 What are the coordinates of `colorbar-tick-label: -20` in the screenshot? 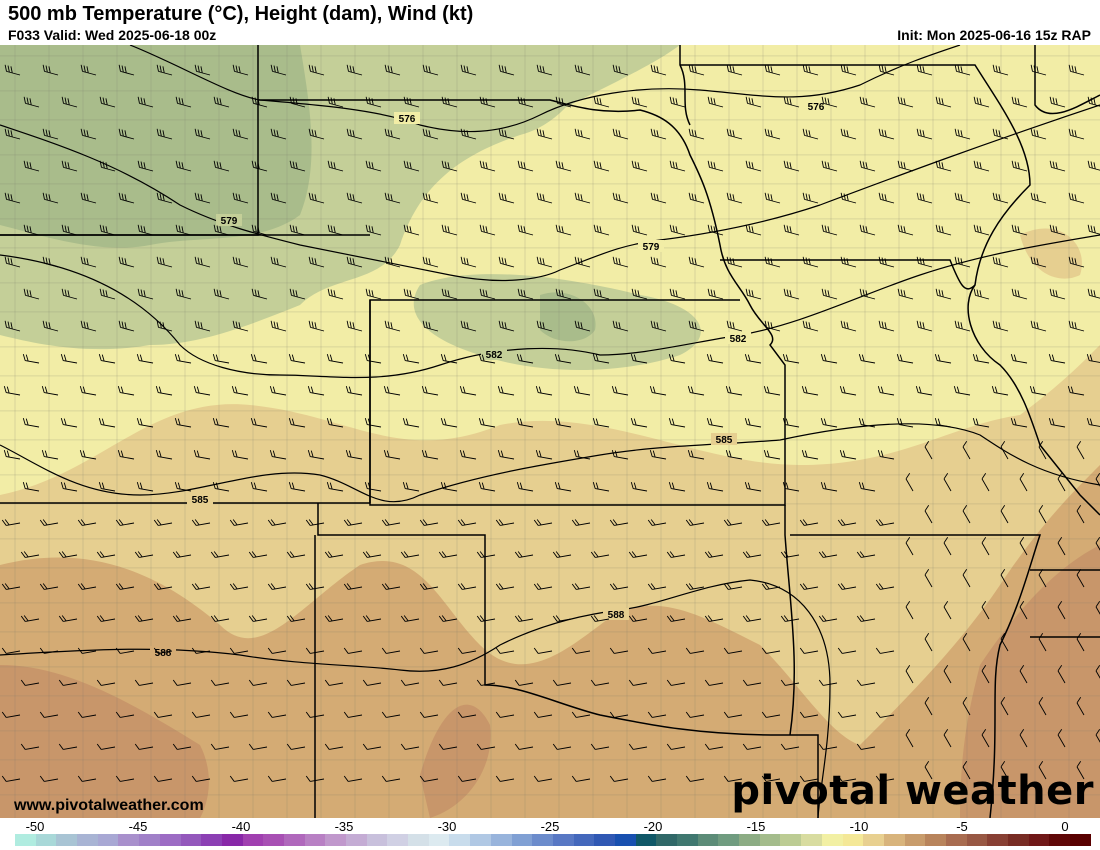 It's located at (653, 826).